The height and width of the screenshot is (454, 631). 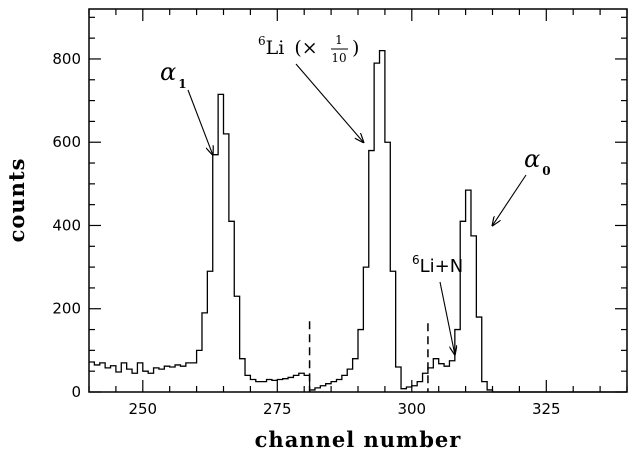 What do you see at coordinates (368, 356) in the screenshot?
I see `dashed-markers` at bounding box center [368, 356].